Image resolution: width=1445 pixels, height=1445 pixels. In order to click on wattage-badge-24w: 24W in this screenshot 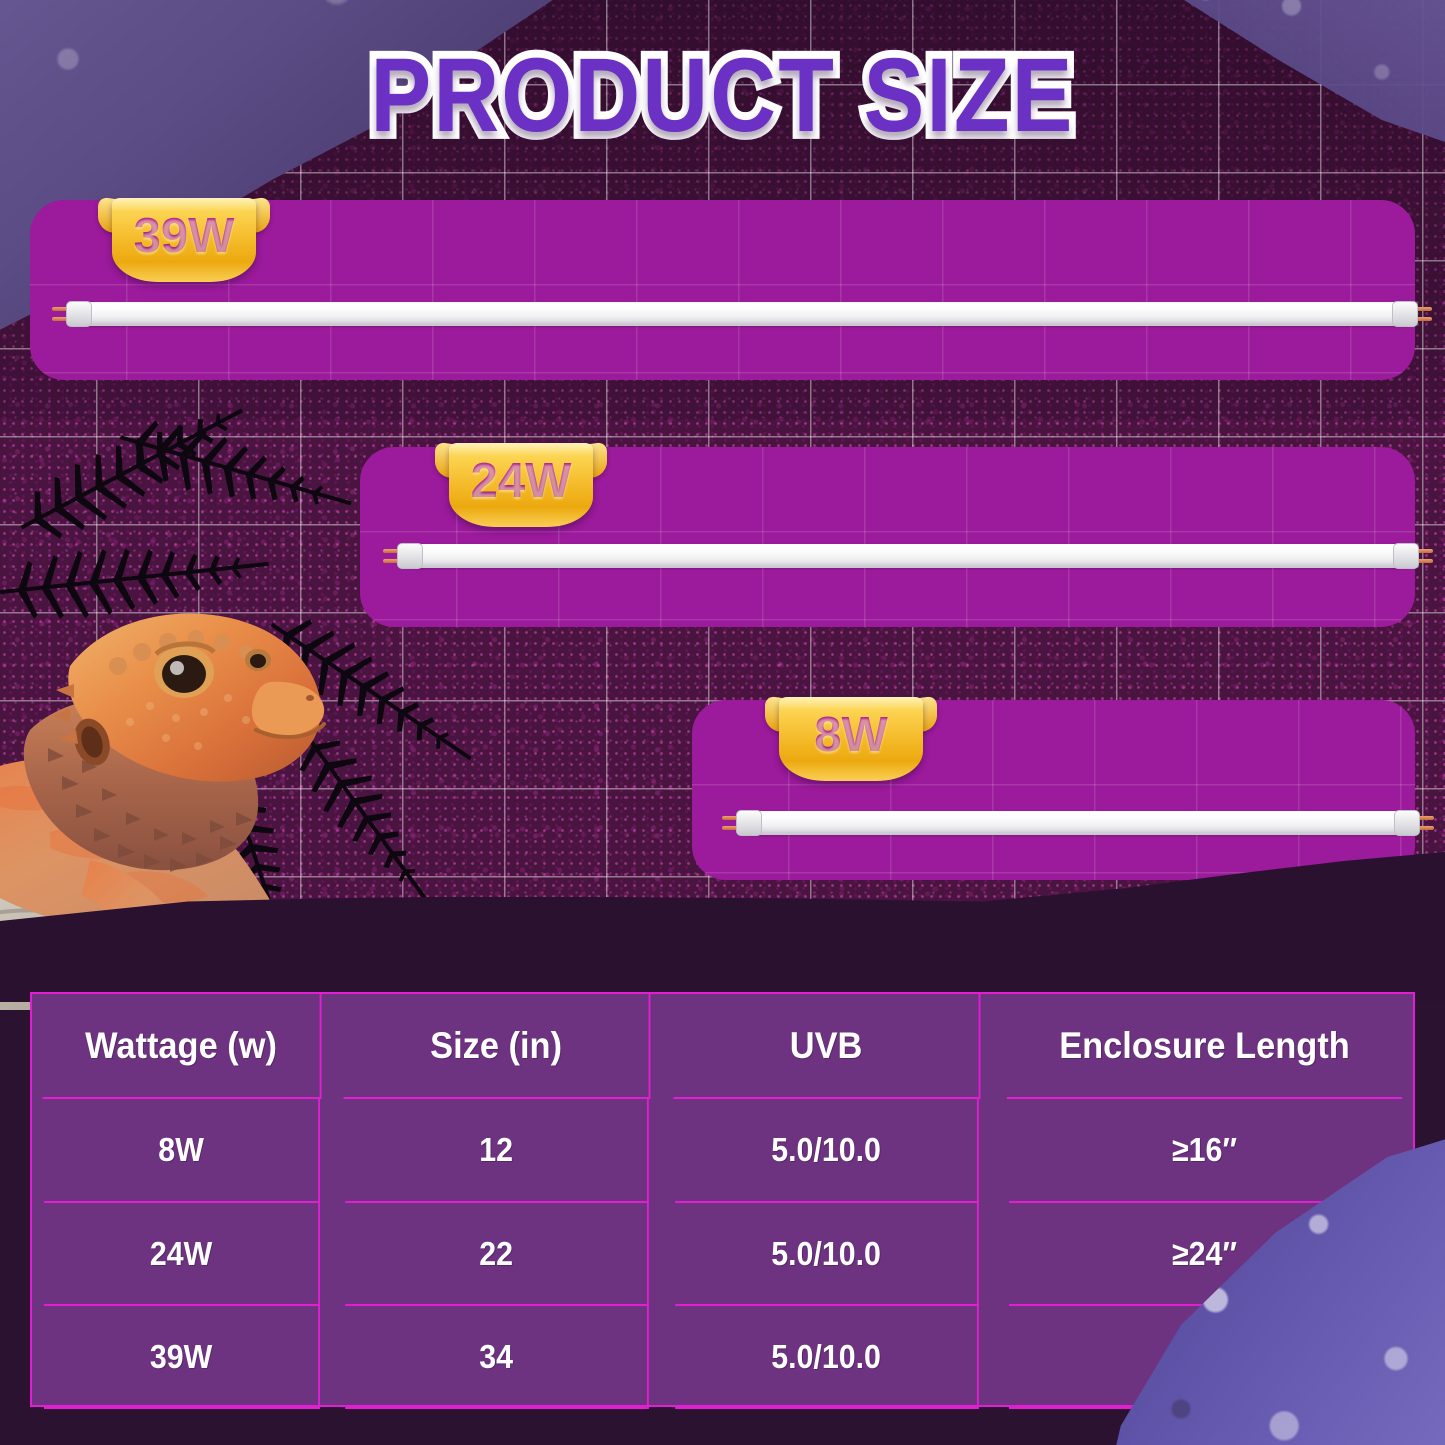, I will do `click(521, 484)`.